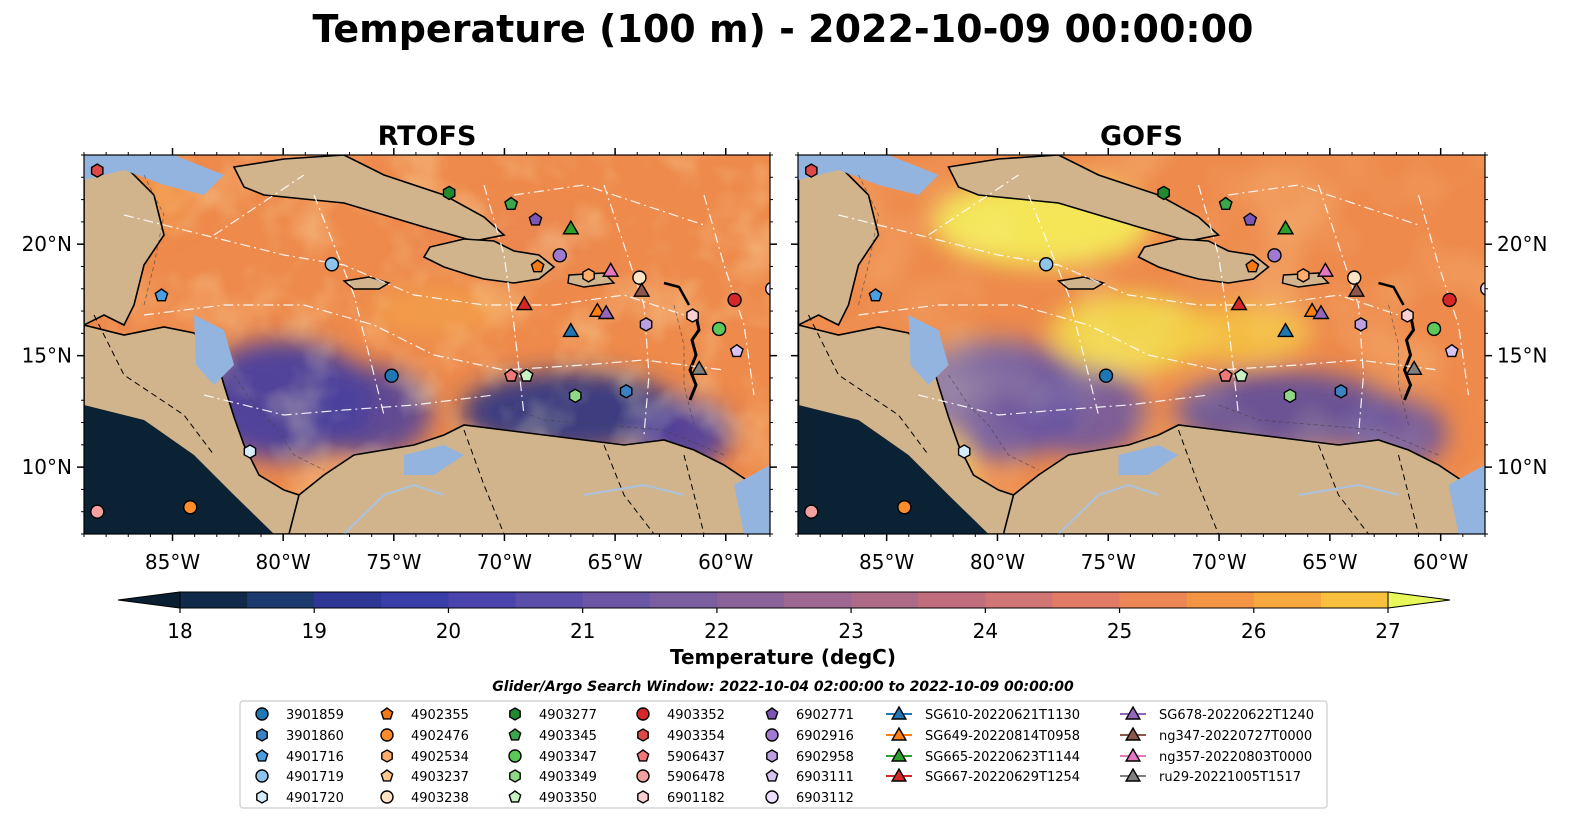 This screenshot has width=1577, height=826. Describe the element at coordinates (571, 330) in the screenshot. I see `glider-SG610-20220621T1130` at that location.